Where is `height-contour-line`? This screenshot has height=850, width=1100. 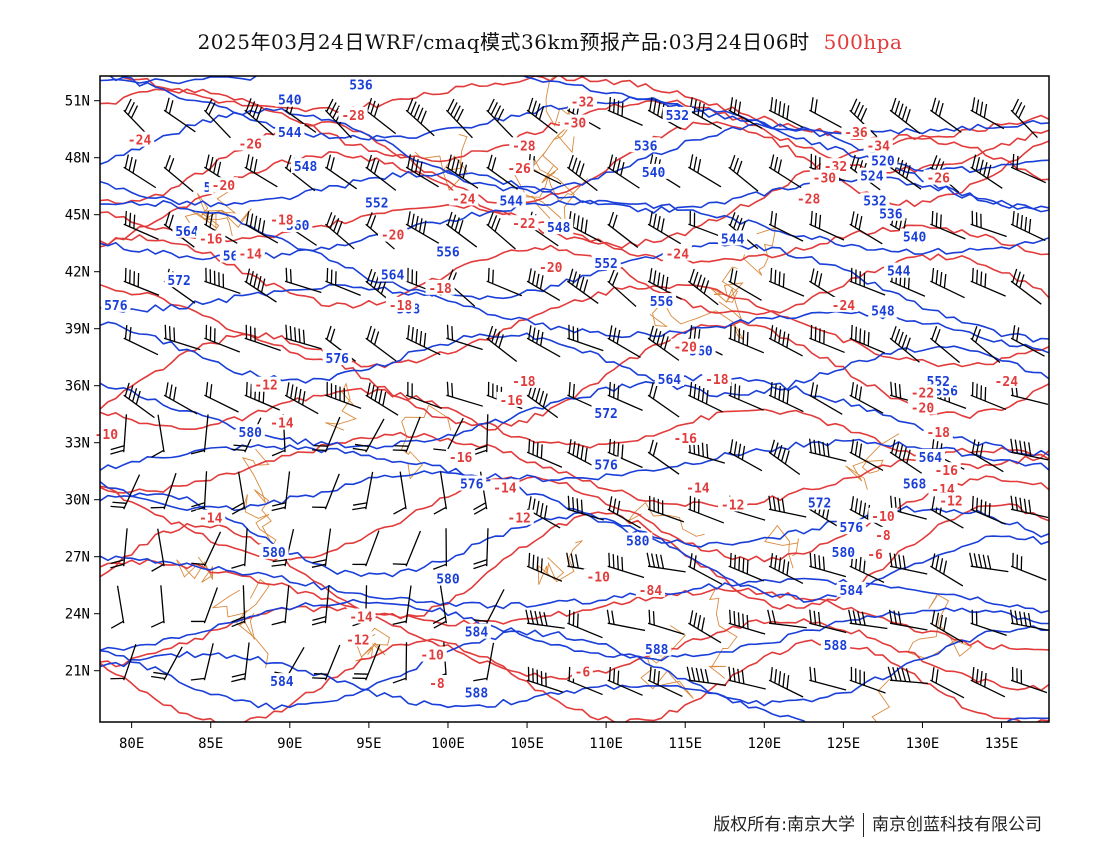 height-contour-line is located at coordinates (574, 630).